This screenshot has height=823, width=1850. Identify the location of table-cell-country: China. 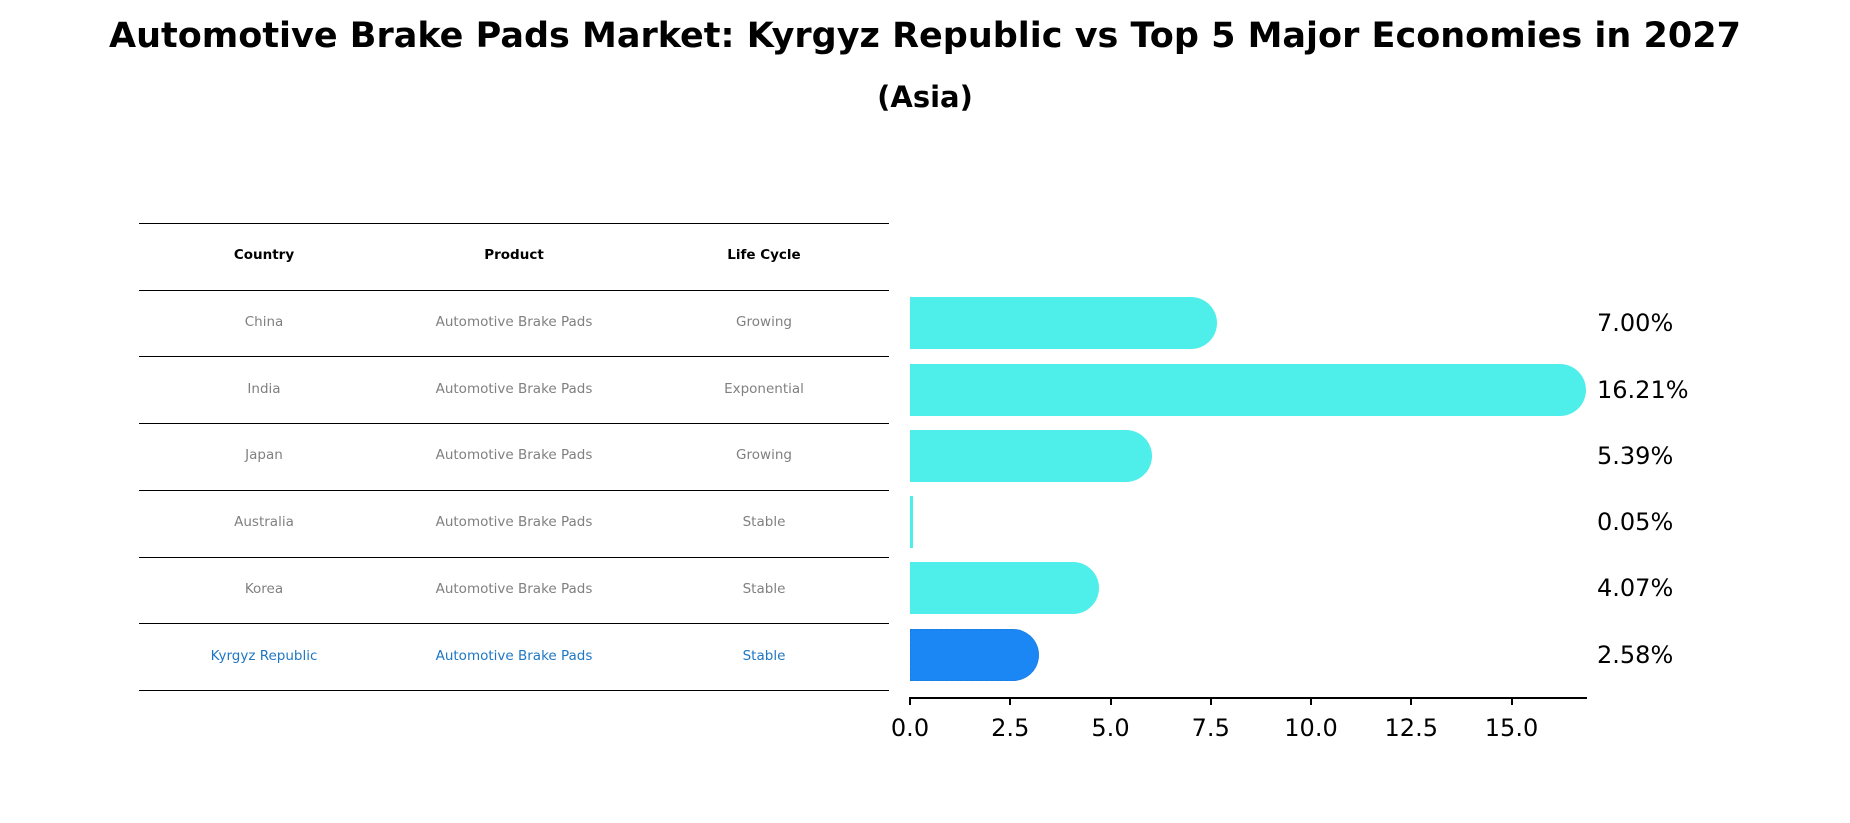
(264, 322).